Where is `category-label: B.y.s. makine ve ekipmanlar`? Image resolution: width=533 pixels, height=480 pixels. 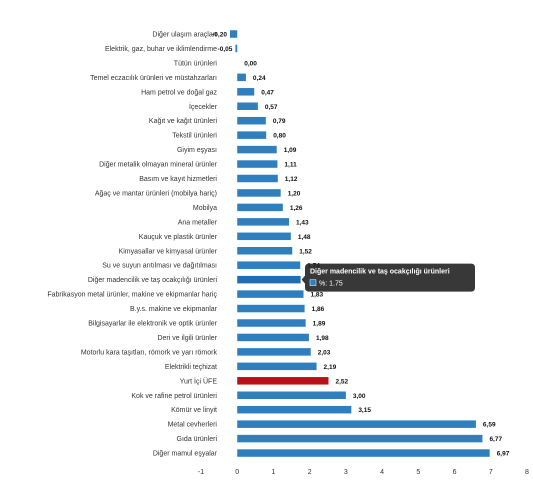
category-label: B.y.s. makine ve ekipmanlar is located at coordinates (174, 309).